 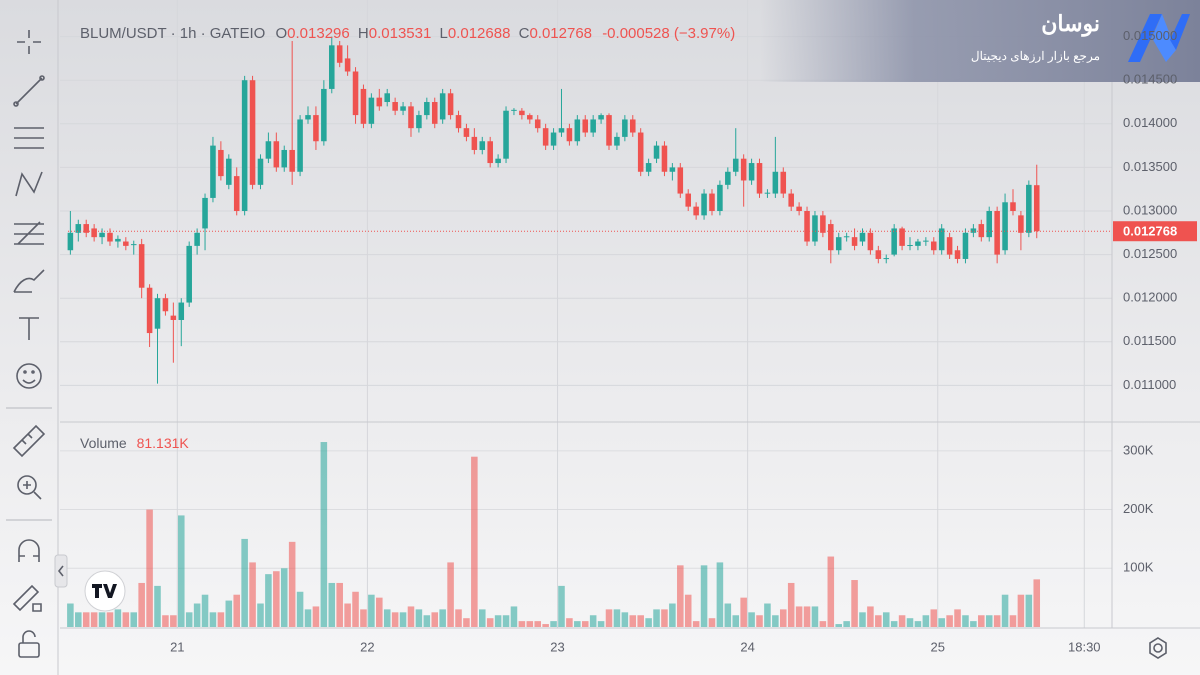 What do you see at coordinates (367, 646) in the screenshot?
I see `x-tick-label: 22` at bounding box center [367, 646].